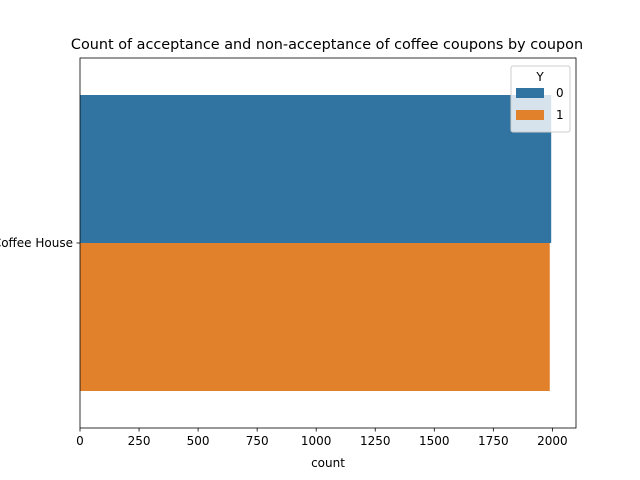 The height and width of the screenshot is (480, 640). Describe the element at coordinates (139, 441) in the screenshot. I see `x-tick-label-250: 250` at that location.